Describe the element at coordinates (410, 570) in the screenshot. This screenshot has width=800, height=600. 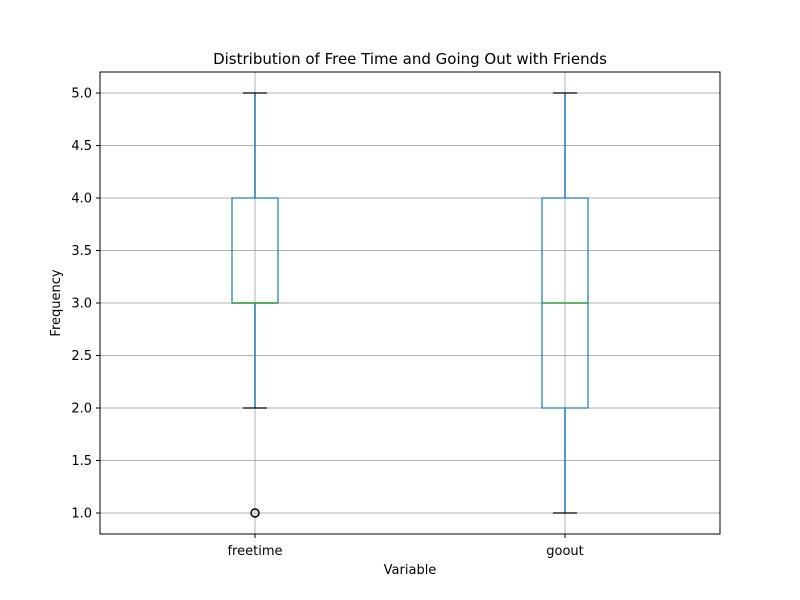
I see `x-axis-label: Variable` at that location.